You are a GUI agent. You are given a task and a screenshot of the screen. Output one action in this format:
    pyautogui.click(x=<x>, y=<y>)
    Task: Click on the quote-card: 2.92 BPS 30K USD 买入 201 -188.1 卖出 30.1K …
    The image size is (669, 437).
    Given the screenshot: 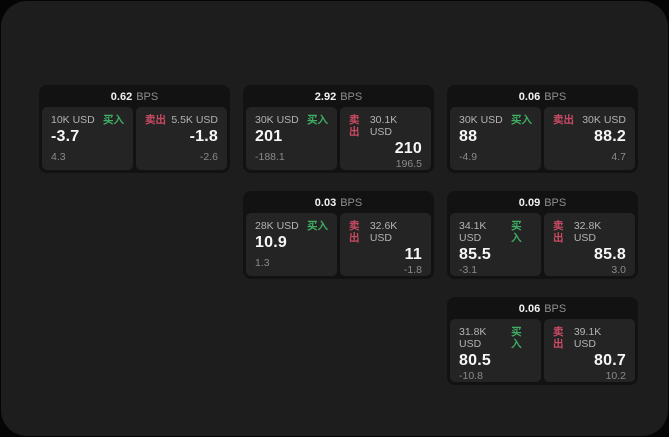 What is the action you would take?
    pyautogui.click(x=338, y=129)
    